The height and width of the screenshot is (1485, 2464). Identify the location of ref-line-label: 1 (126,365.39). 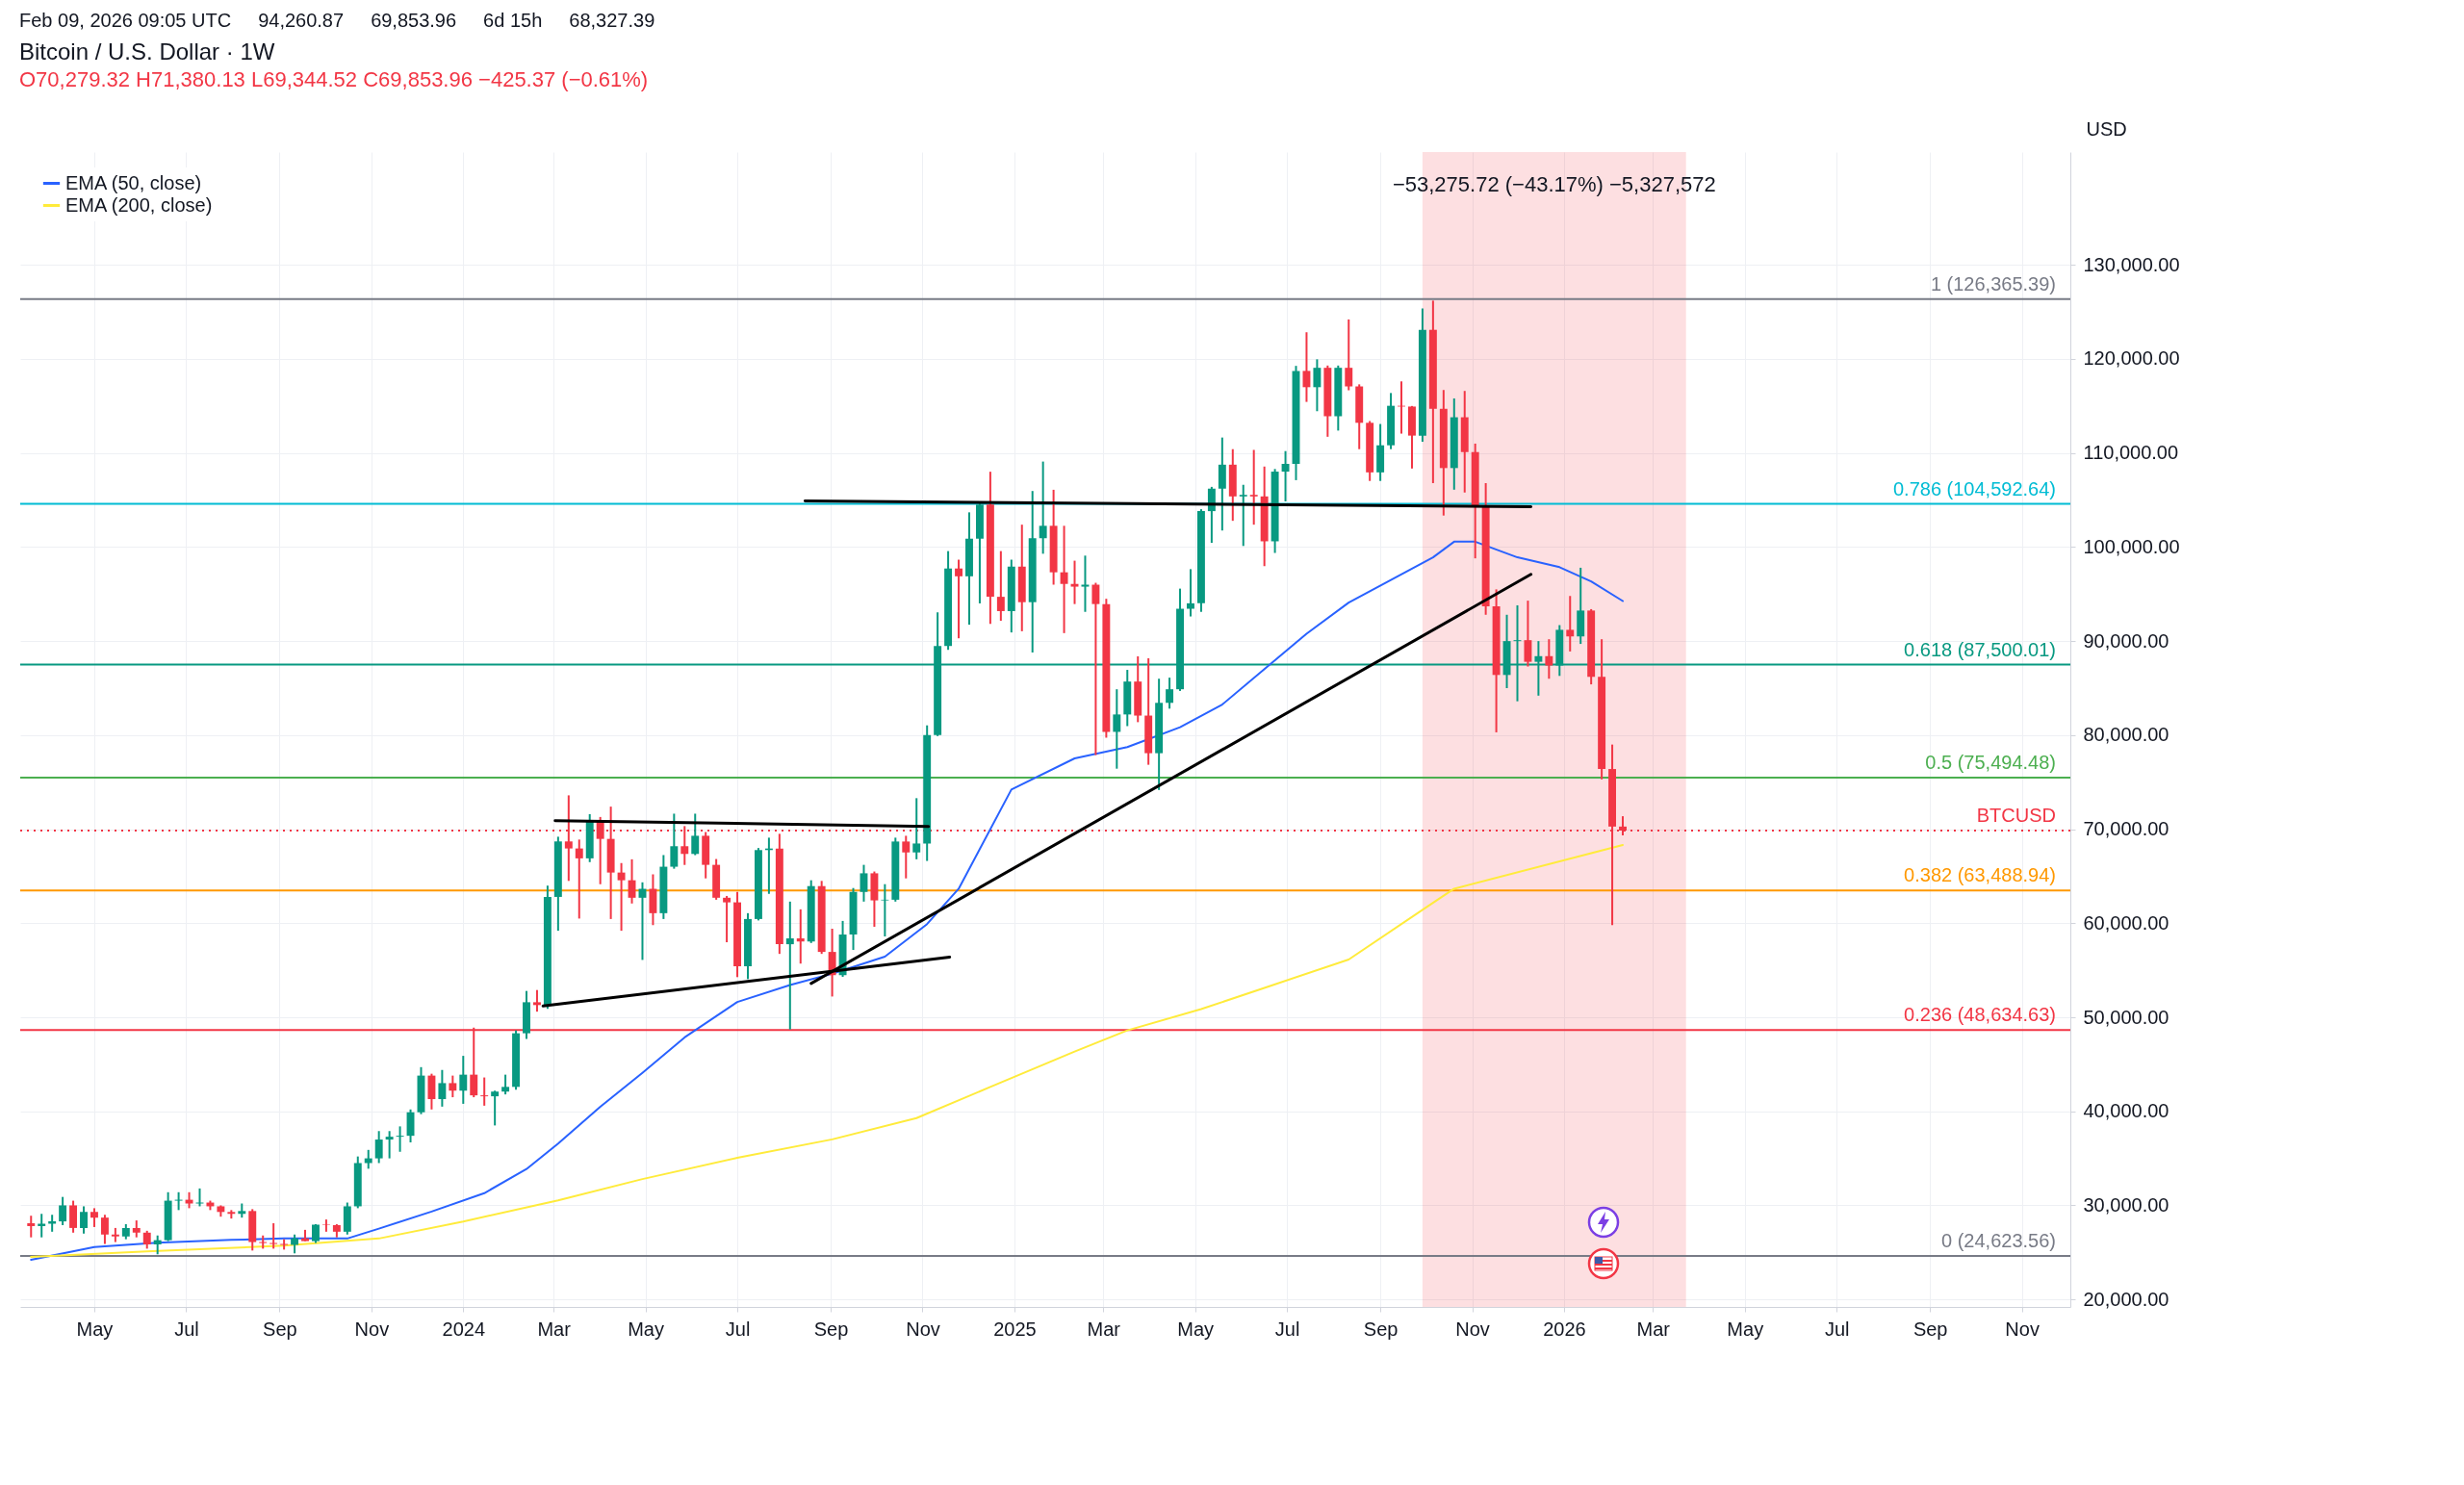
(1993, 283).